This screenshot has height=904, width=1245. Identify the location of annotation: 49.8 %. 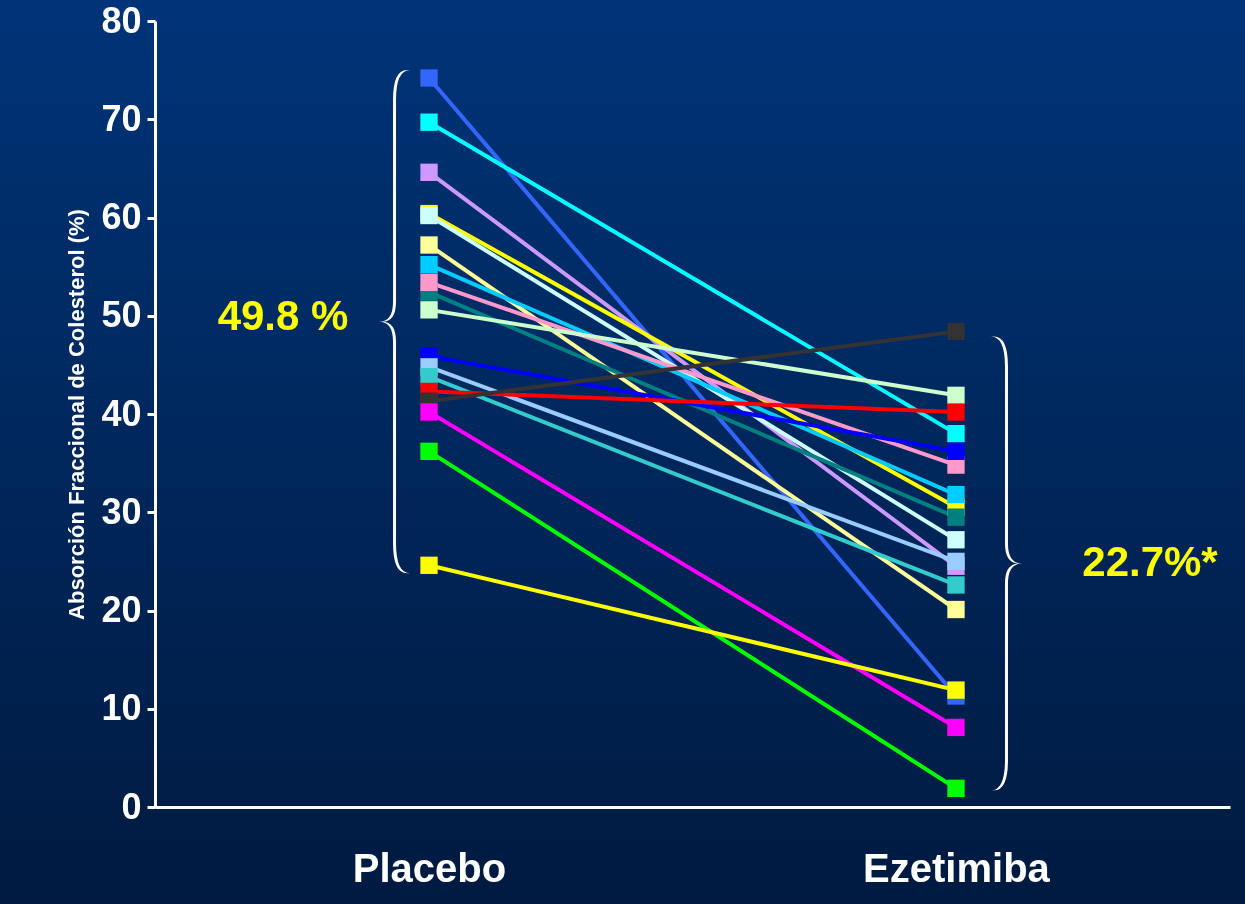
(283, 315).